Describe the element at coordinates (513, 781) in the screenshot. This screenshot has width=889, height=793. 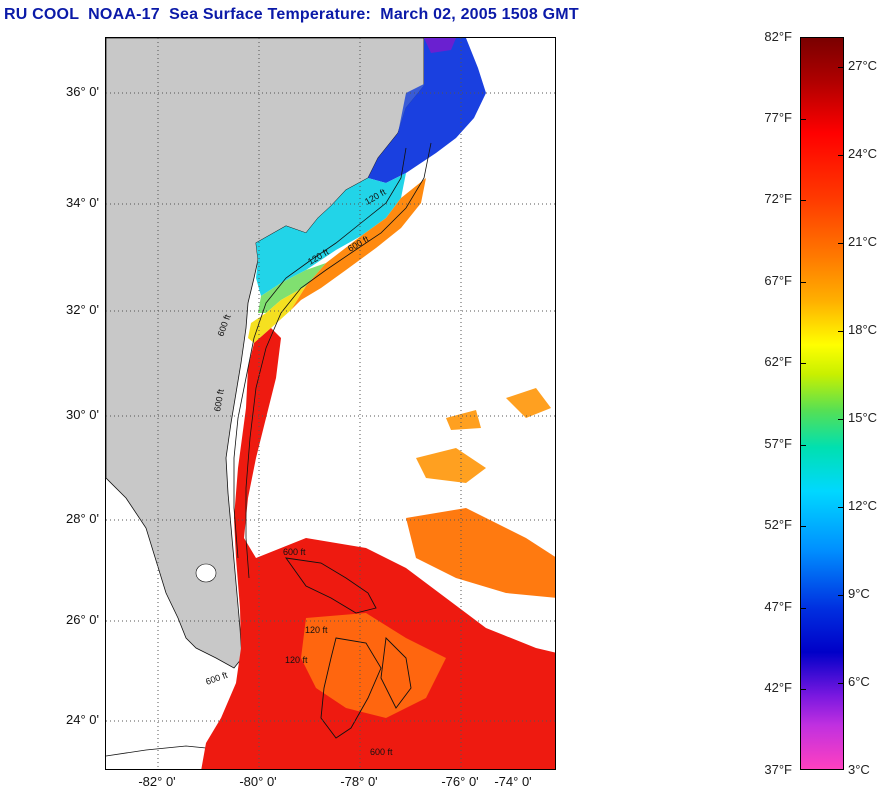
I see `lon-label: -74° 0'` at that location.